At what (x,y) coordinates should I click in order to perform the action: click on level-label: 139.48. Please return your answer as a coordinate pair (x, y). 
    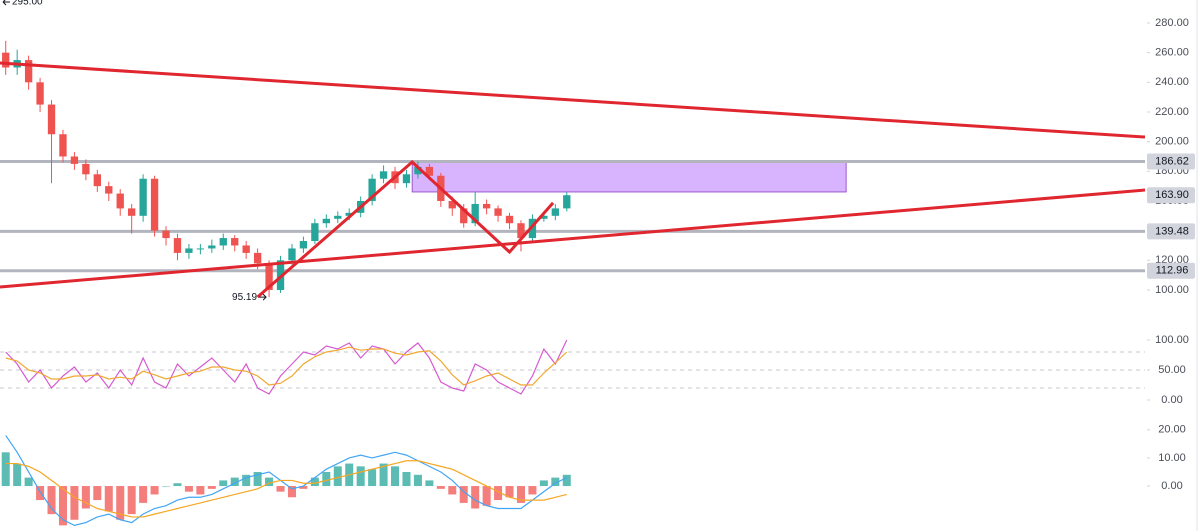
    Looking at the image, I should click on (1172, 231).